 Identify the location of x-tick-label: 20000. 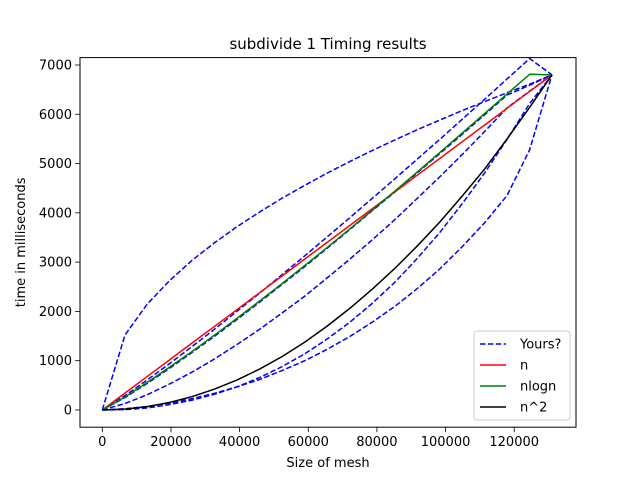
(170, 442).